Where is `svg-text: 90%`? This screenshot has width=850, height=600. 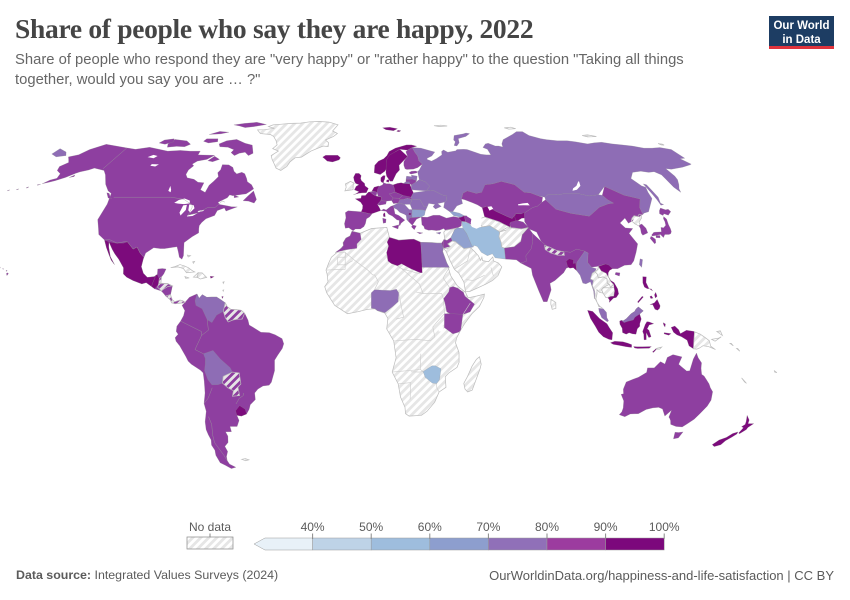
svg-text: 90% is located at coordinates (606, 527).